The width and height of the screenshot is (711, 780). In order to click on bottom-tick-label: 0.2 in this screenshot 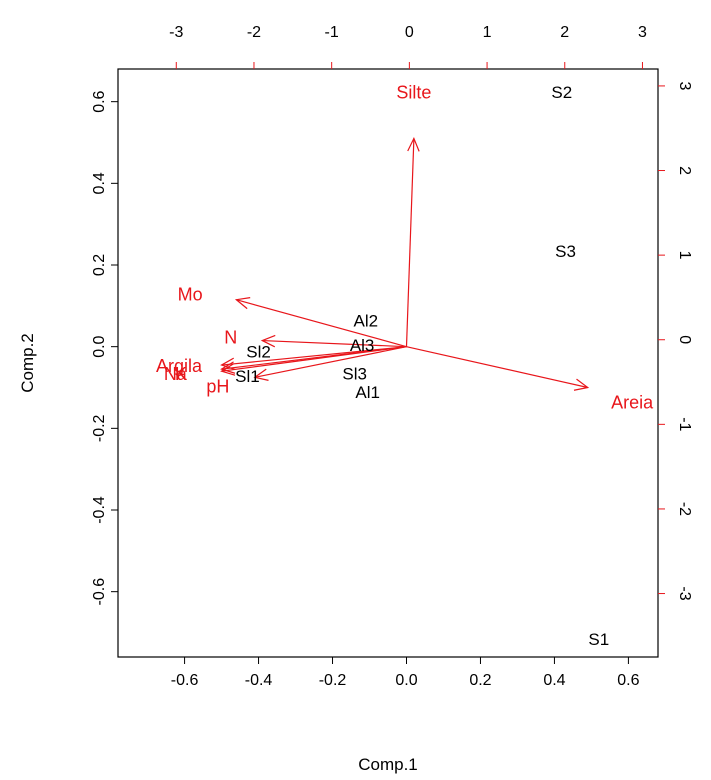, I will do `click(480, 680)`.